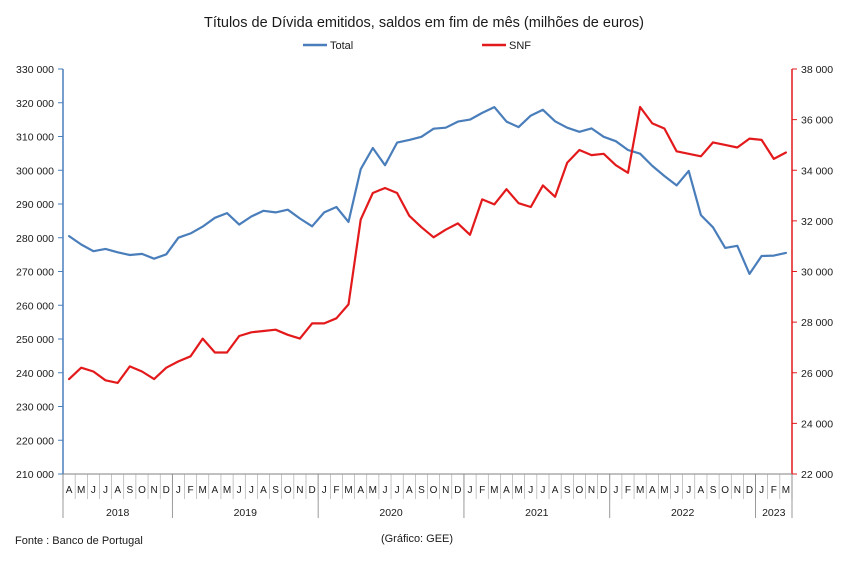  I want to click on right-tick-label: 38 000, so click(817, 70).